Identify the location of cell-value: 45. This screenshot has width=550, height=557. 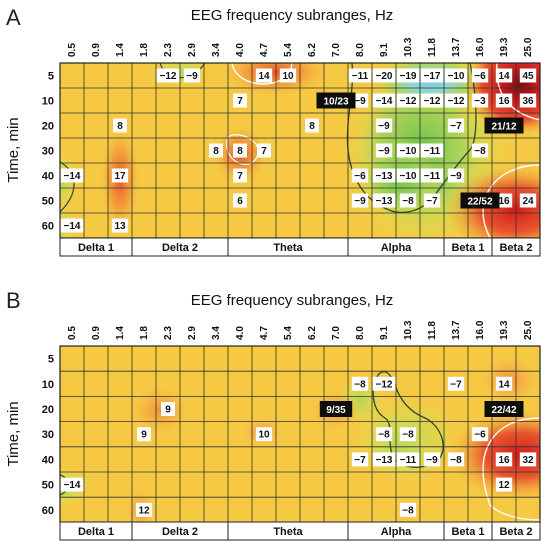
(528, 76).